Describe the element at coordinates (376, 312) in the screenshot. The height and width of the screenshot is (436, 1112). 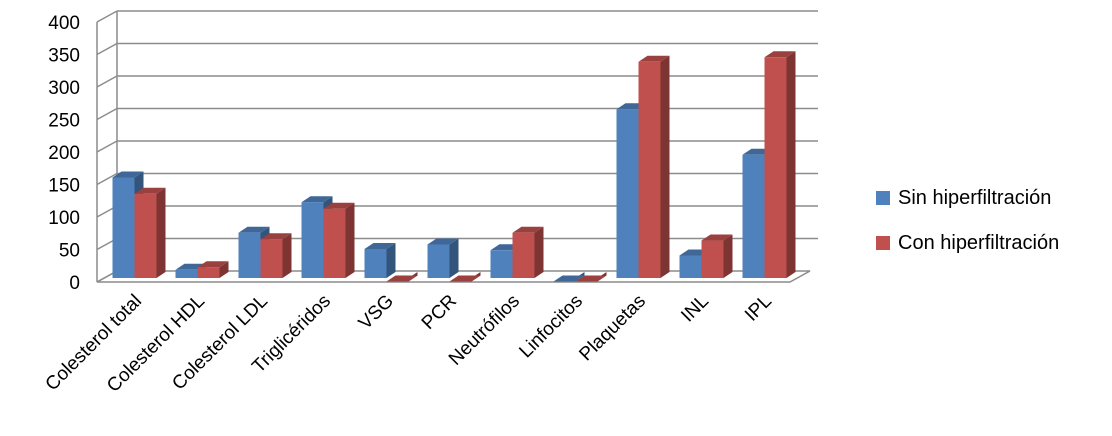
I see `x-category-label: VSG` at that location.